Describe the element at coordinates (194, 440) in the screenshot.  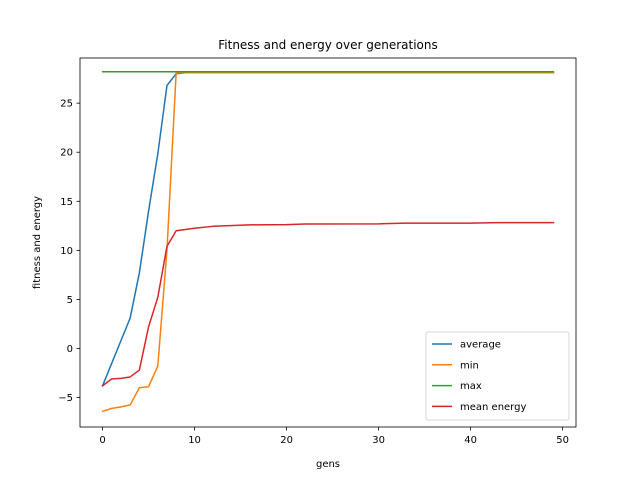
I see `x-tick-label: 10` at that location.